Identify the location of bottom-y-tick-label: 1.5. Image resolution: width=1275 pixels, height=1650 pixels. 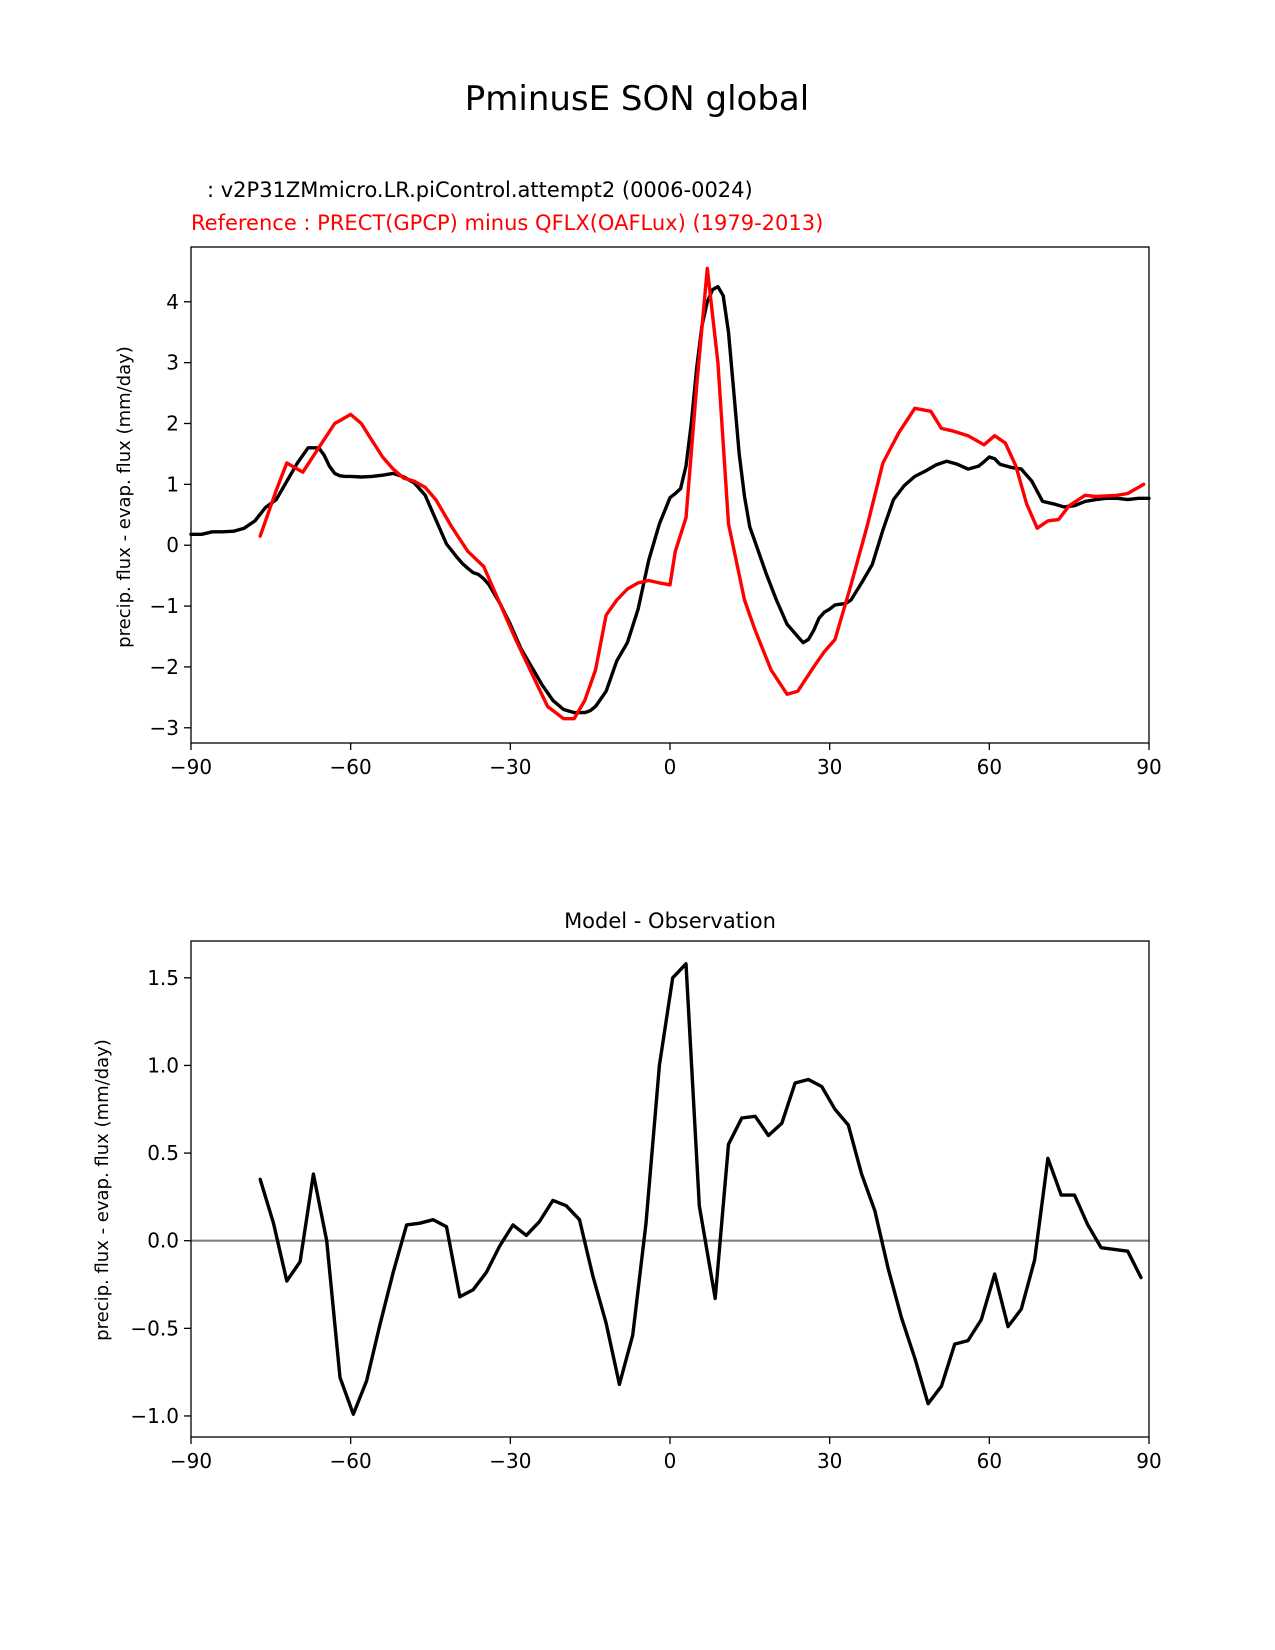
(163, 978).